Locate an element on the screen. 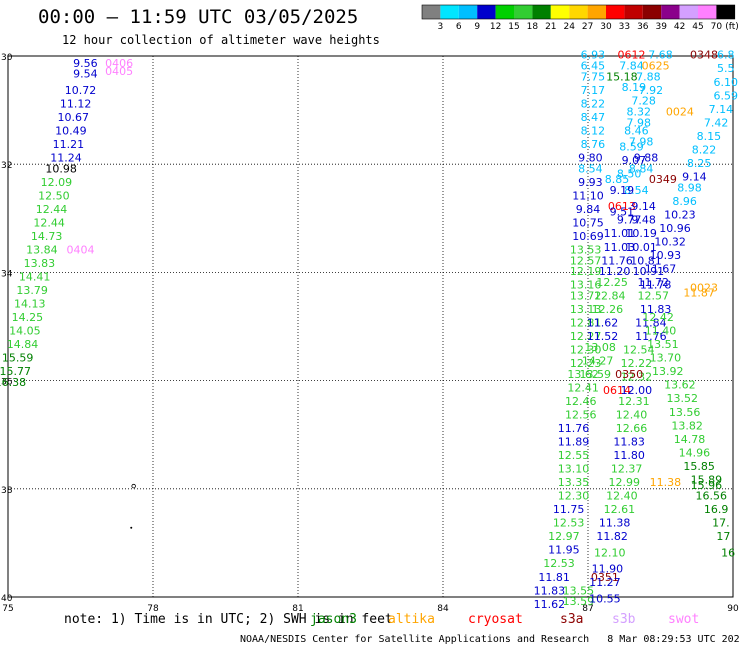  wave-height-label: 12.26 is located at coordinates (608, 309).